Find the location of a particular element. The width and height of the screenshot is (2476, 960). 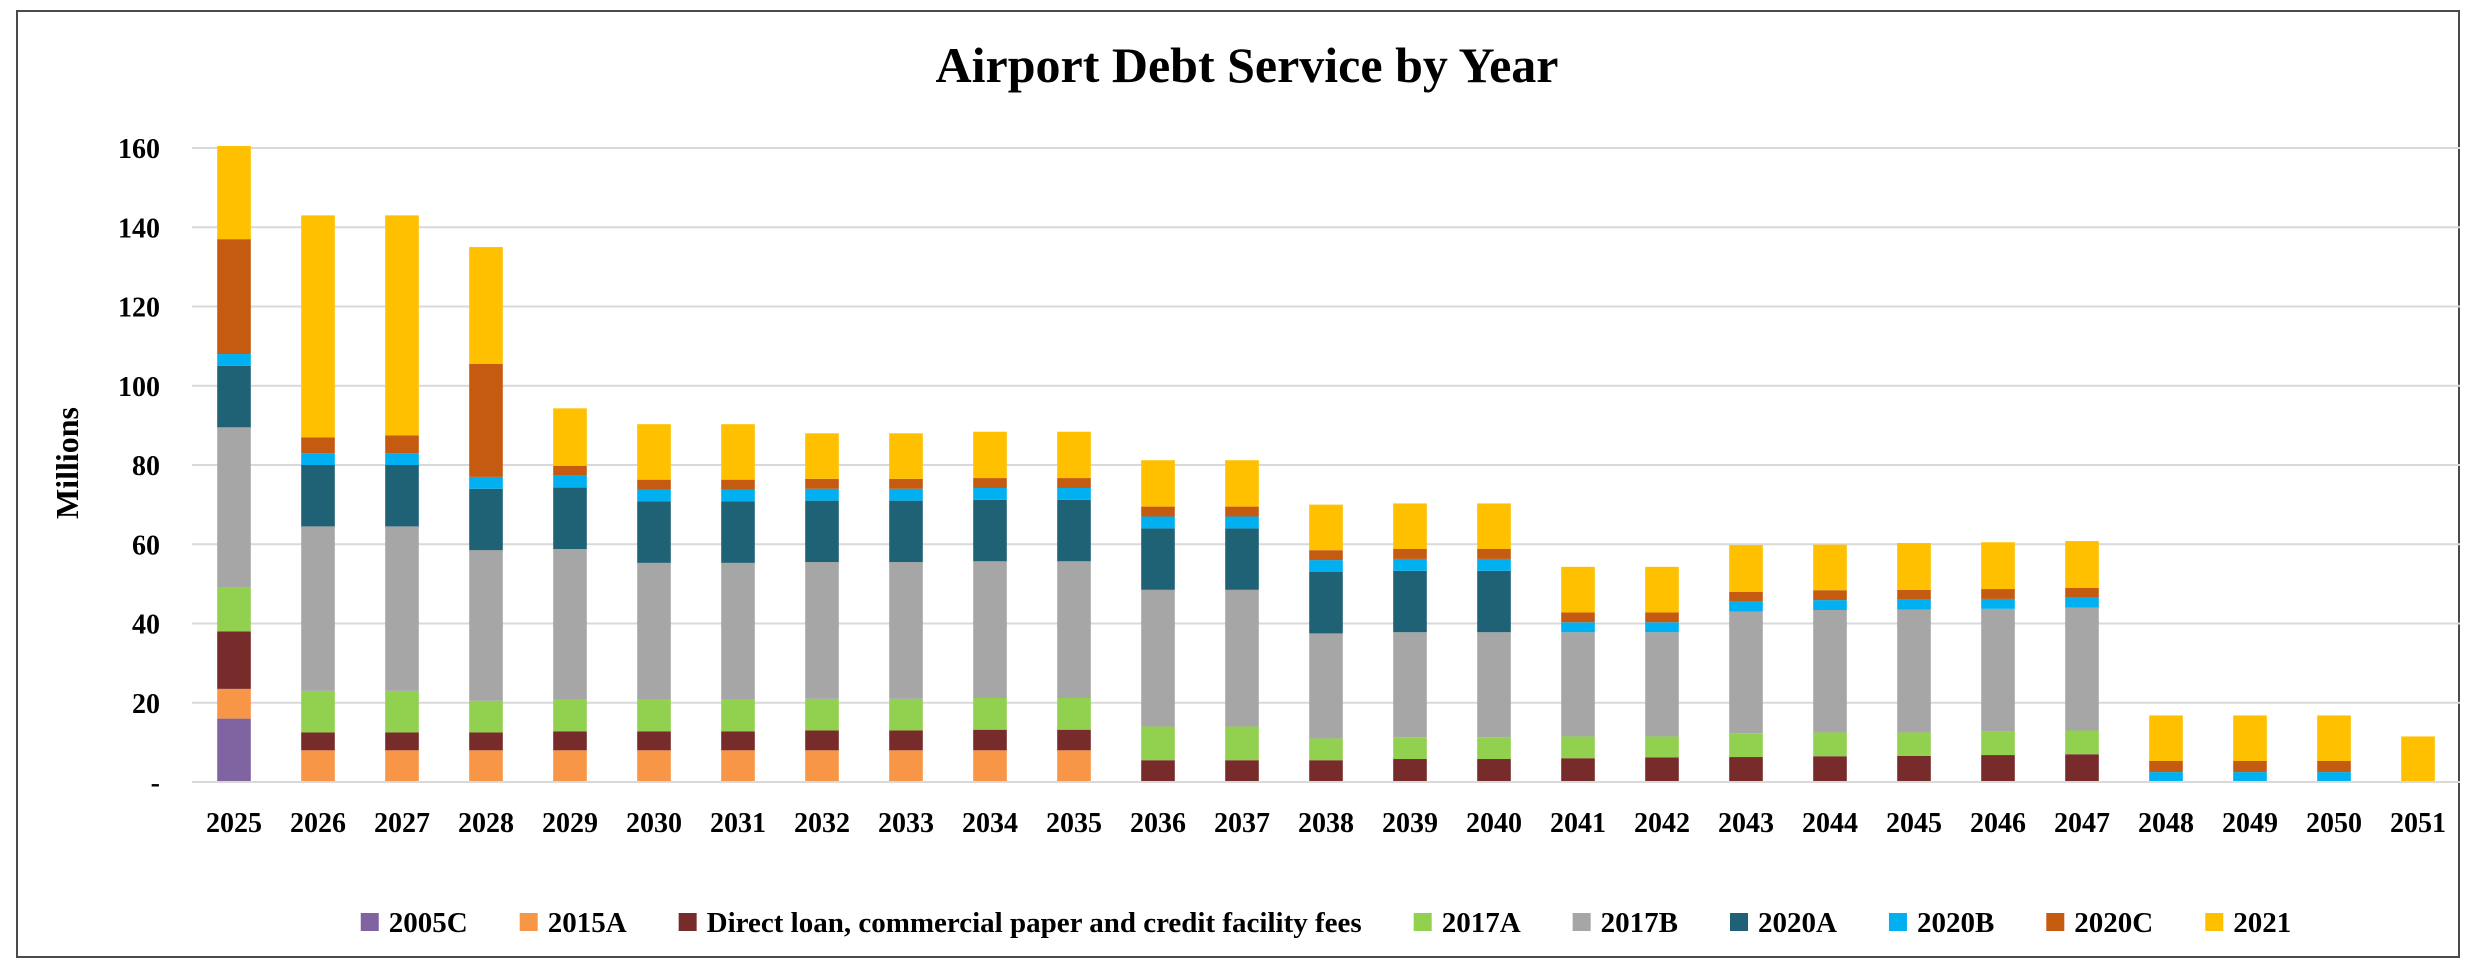

y-axis-ticks: - 20 40 60 80 100 120 140 160 is located at coordinates (139, 466).